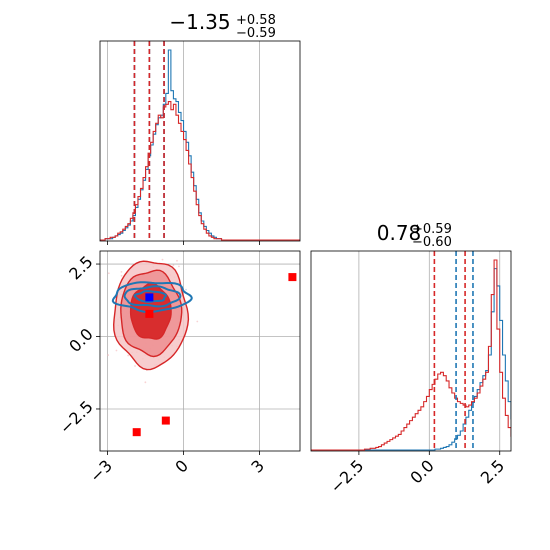  What do you see at coordinates (181, 466) in the screenshot?
I see `joint-xtick-label: 0` at bounding box center [181, 466].